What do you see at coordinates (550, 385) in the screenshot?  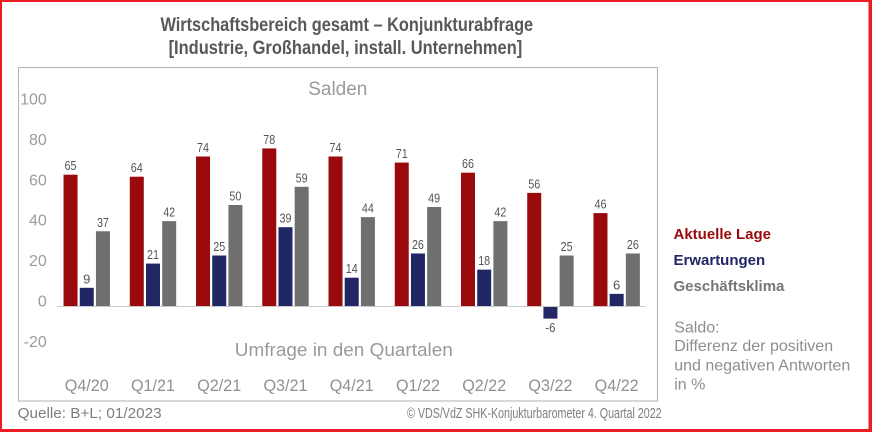 I see `svg-text: Q3/22` at bounding box center [550, 385].